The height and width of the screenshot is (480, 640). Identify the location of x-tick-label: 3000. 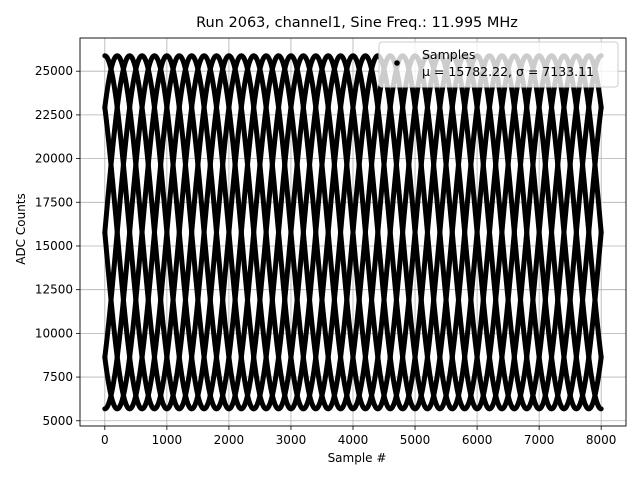
(291, 440).